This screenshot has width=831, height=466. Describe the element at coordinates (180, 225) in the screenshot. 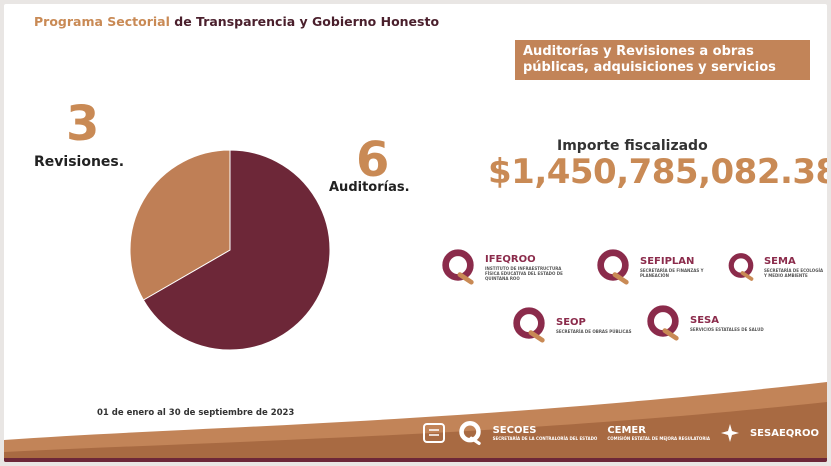

I see `pie-slice-revisiones` at that location.